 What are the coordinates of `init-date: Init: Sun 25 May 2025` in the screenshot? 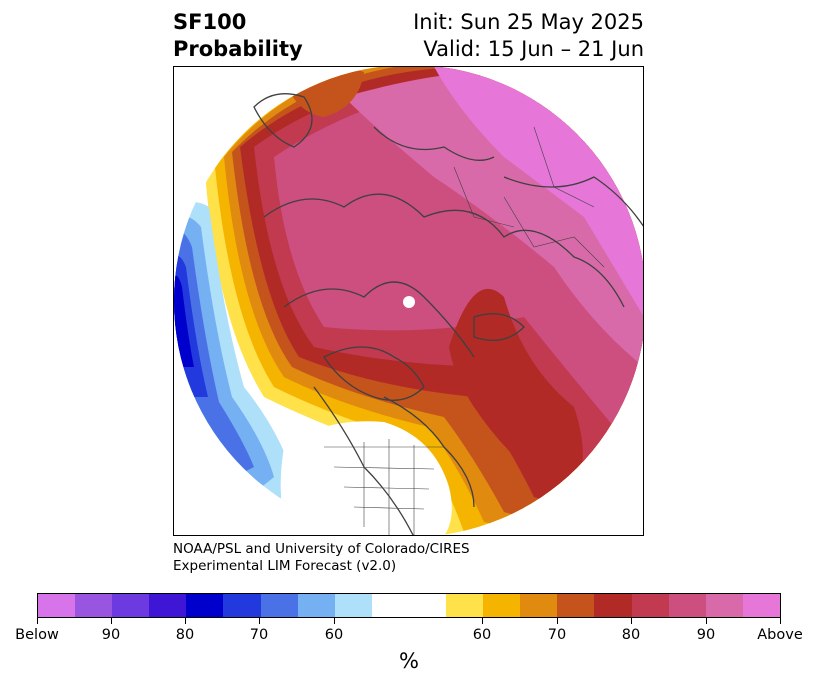 It's located at (528, 22).